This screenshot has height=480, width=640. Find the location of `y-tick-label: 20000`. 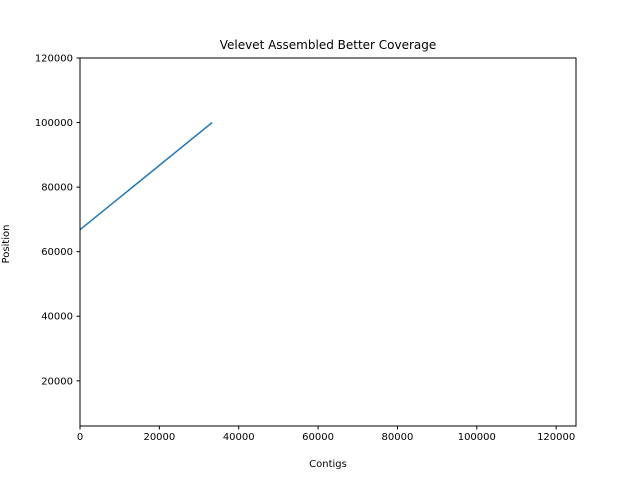

y-tick-label: 20000 is located at coordinates (57, 381).